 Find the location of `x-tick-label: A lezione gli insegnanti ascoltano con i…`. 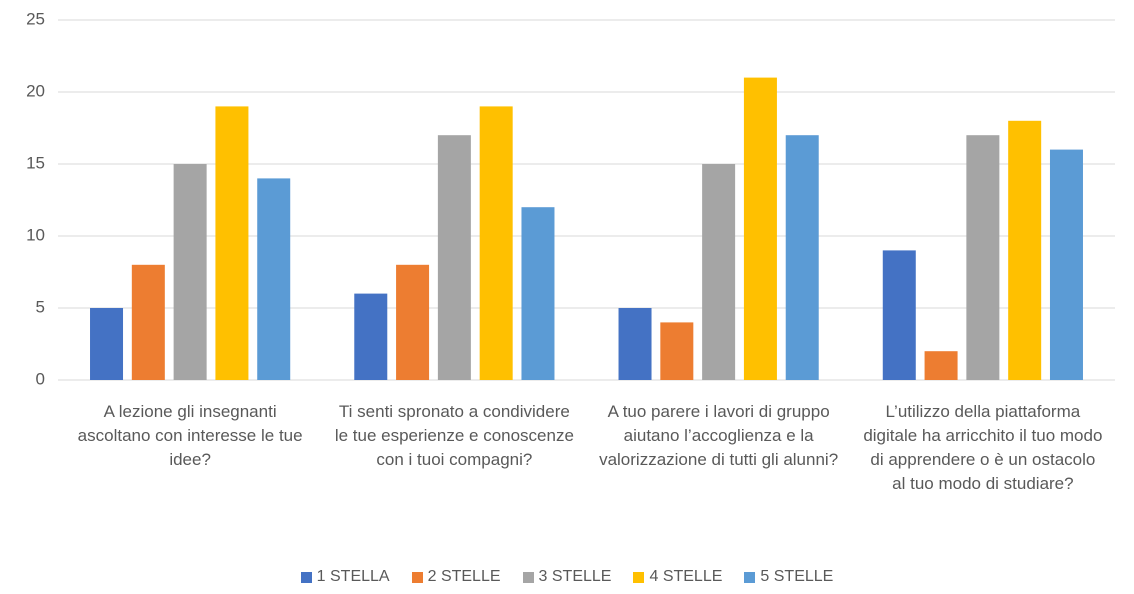

x-tick-label: A lezione gli insegnanti ascoltano con i… is located at coordinates (190, 435).